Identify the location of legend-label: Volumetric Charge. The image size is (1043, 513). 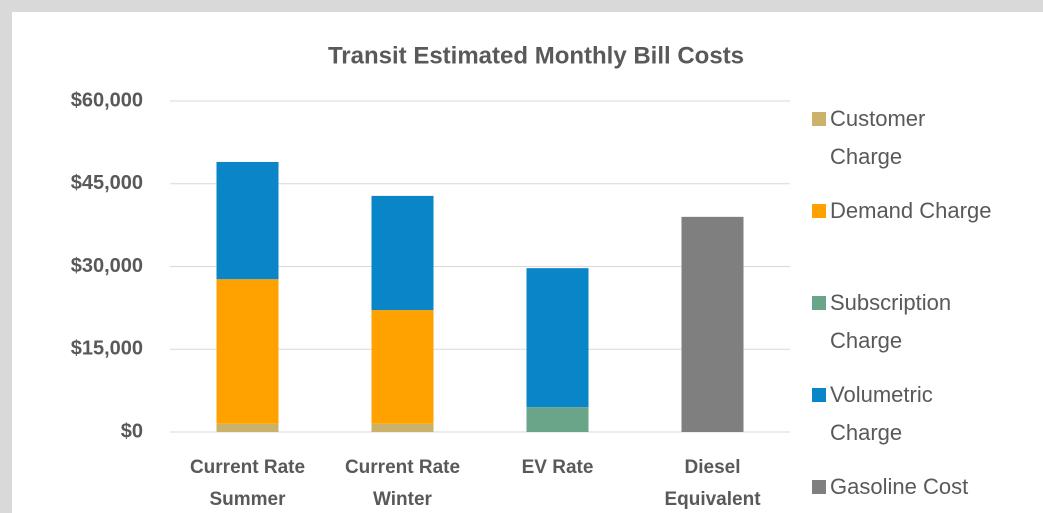
(881, 413).